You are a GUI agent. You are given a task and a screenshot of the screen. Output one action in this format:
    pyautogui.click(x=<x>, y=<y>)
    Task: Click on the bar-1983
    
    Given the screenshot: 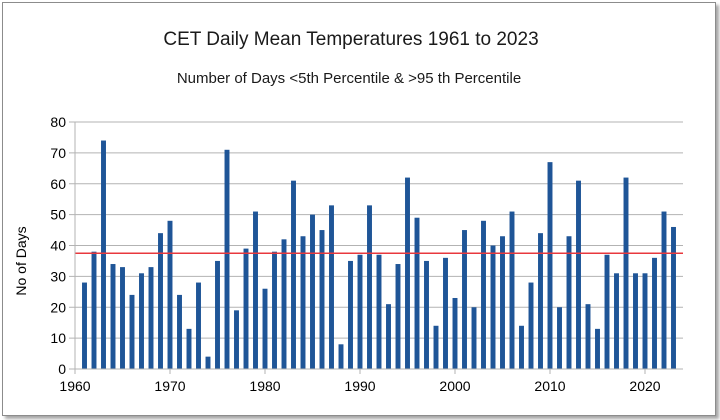 What is the action you would take?
    pyautogui.click(x=293, y=274)
    